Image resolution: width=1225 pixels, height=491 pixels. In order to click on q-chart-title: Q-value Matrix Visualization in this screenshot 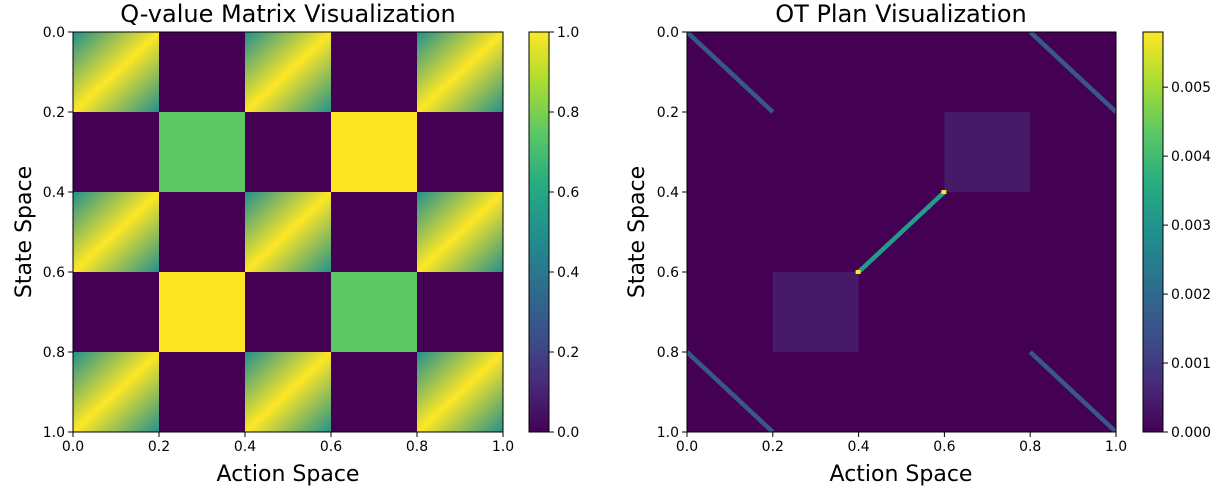, I will do `click(288, 14)`.